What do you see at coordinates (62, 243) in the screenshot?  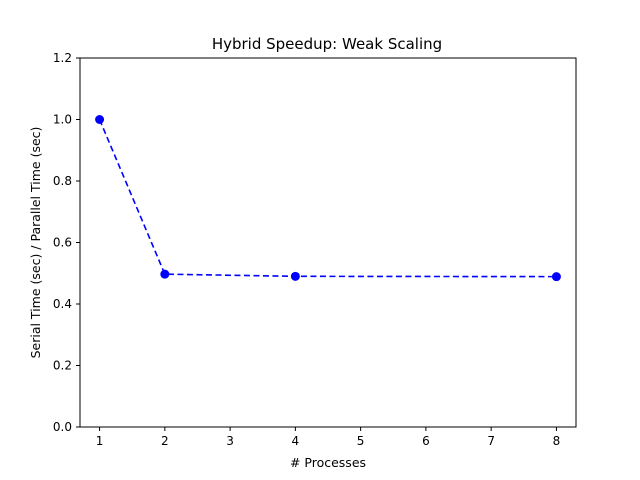 I see `y-tick-label: 0.6` at bounding box center [62, 243].